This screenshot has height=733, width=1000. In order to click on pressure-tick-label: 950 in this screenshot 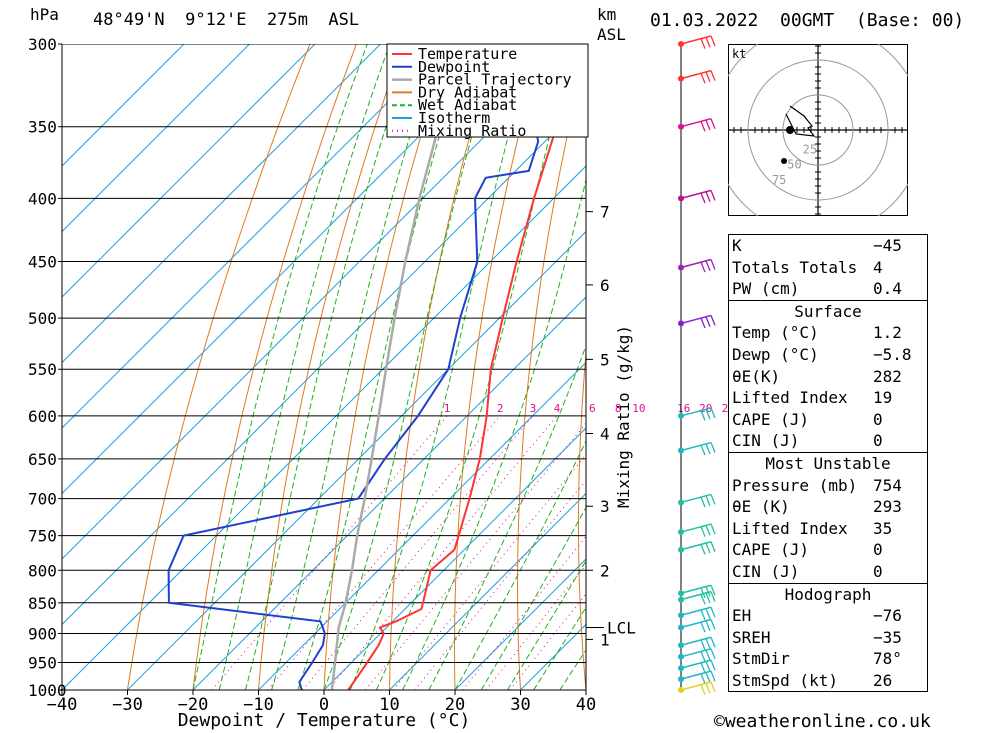, I will do `click(42, 662)`.